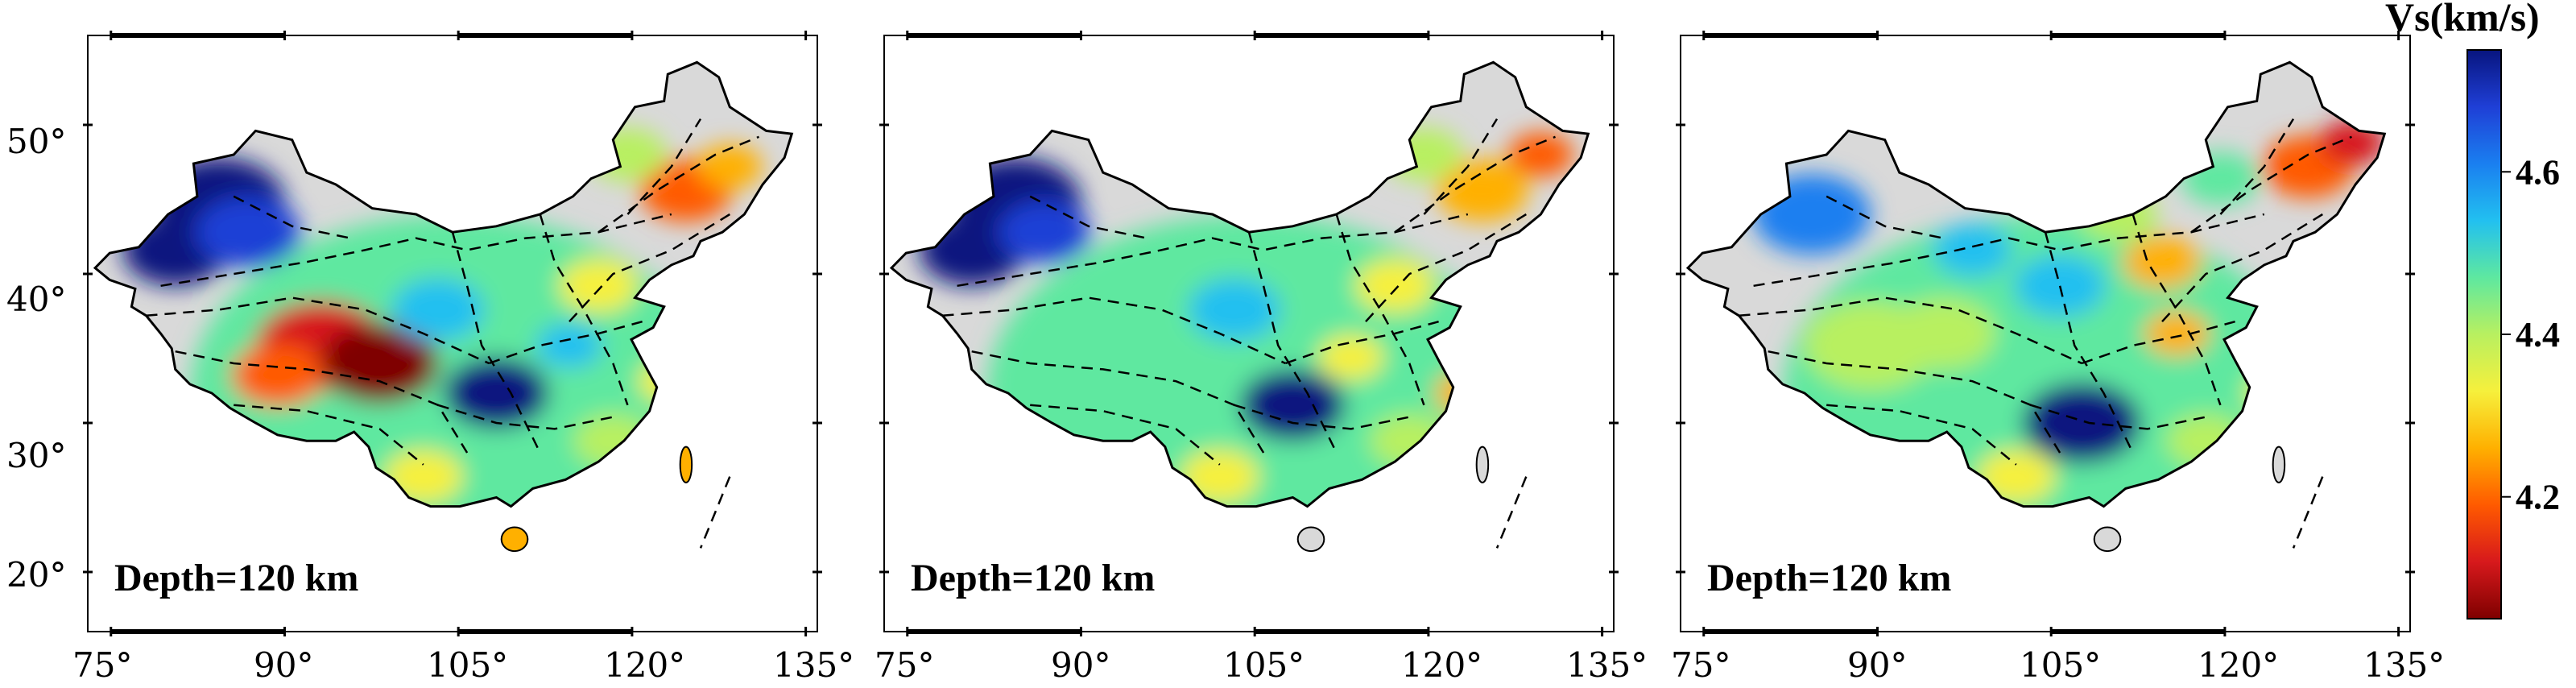  What do you see at coordinates (2462, 19) in the screenshot?
I see `colorbar-title: Vs(km/s)` at bounding box center [2462, 19].